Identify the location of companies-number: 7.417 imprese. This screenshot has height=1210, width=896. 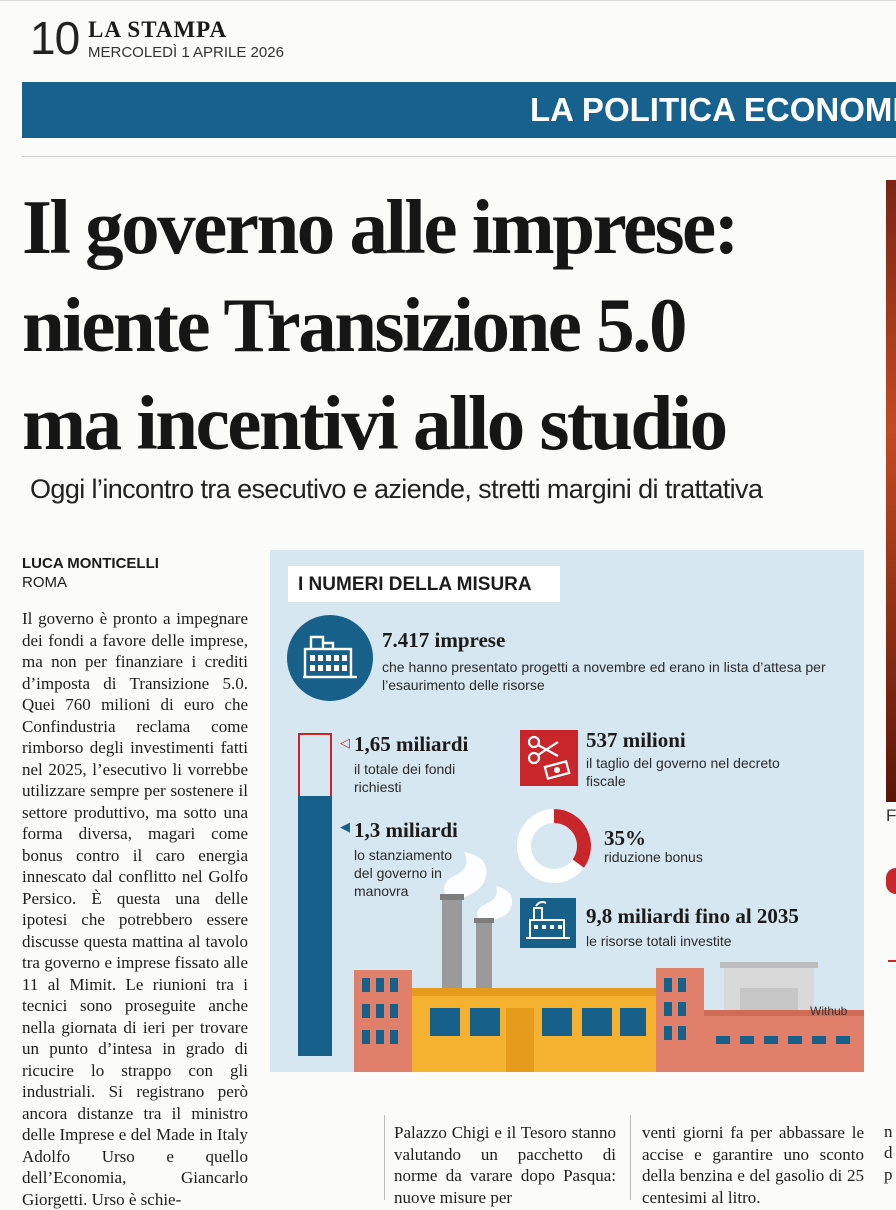
(443, 640).